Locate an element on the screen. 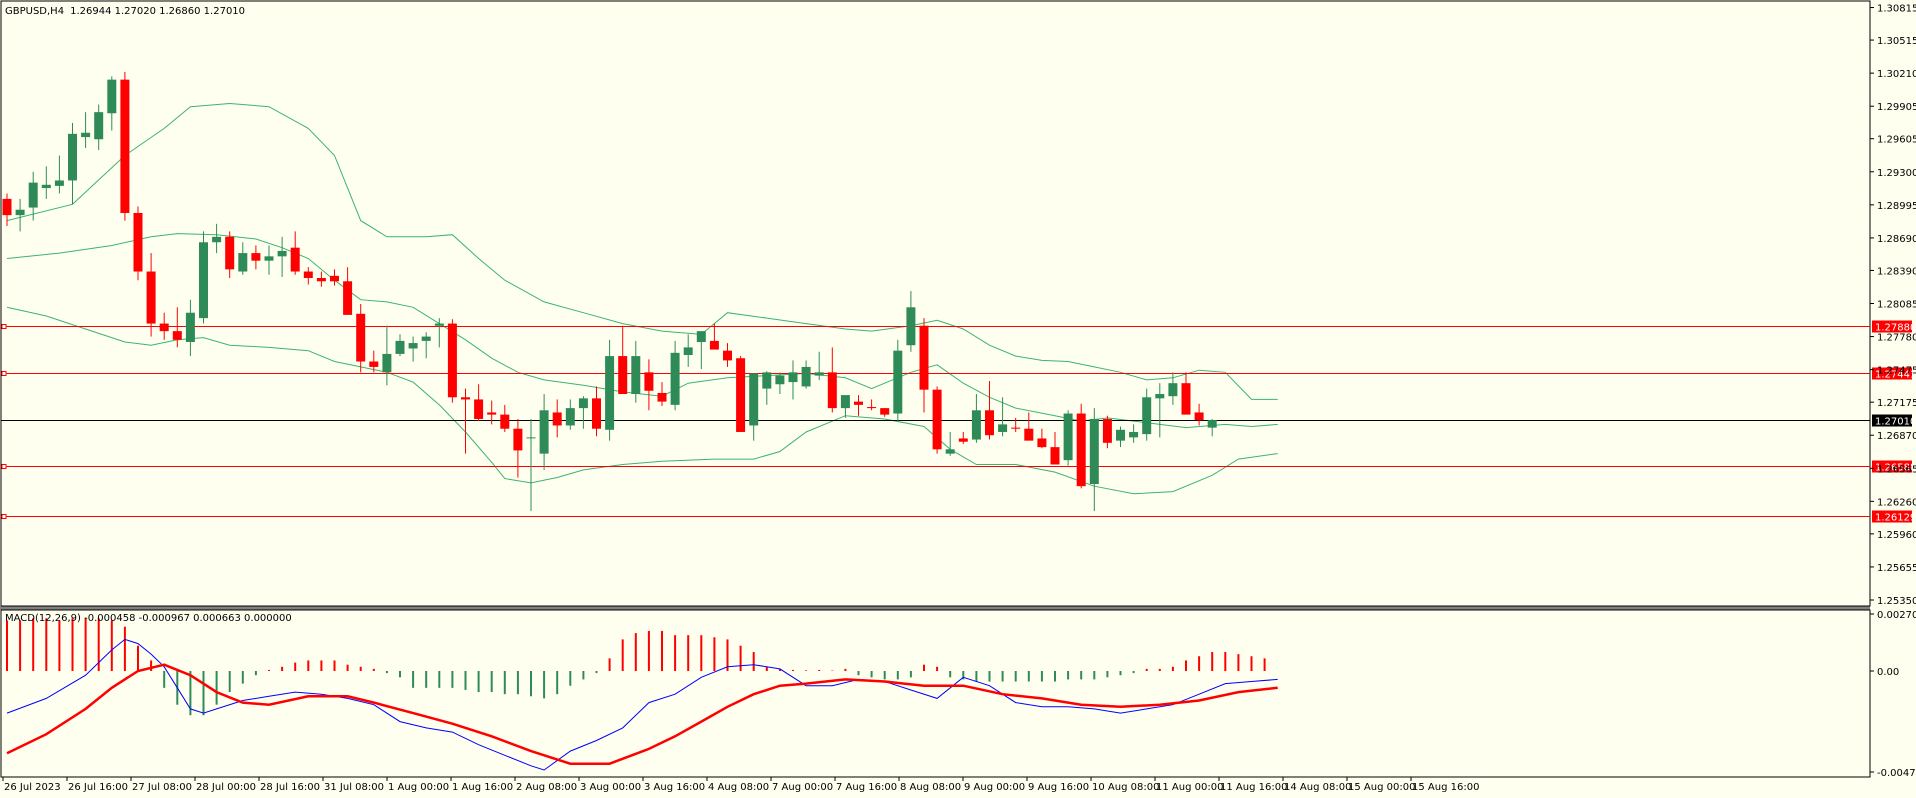  macd-signal-line is located at coordinates (642, 714).